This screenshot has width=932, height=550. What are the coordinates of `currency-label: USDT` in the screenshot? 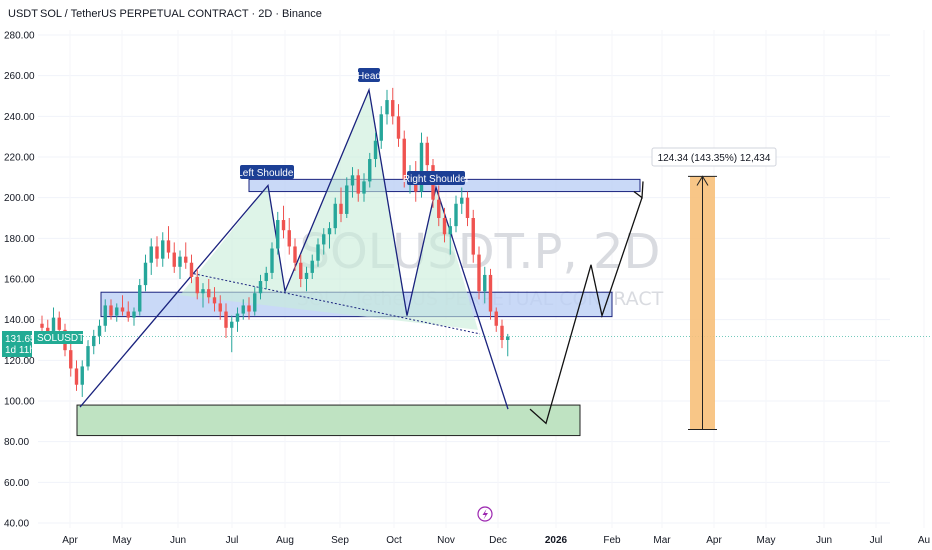 It's located at (23, 14).